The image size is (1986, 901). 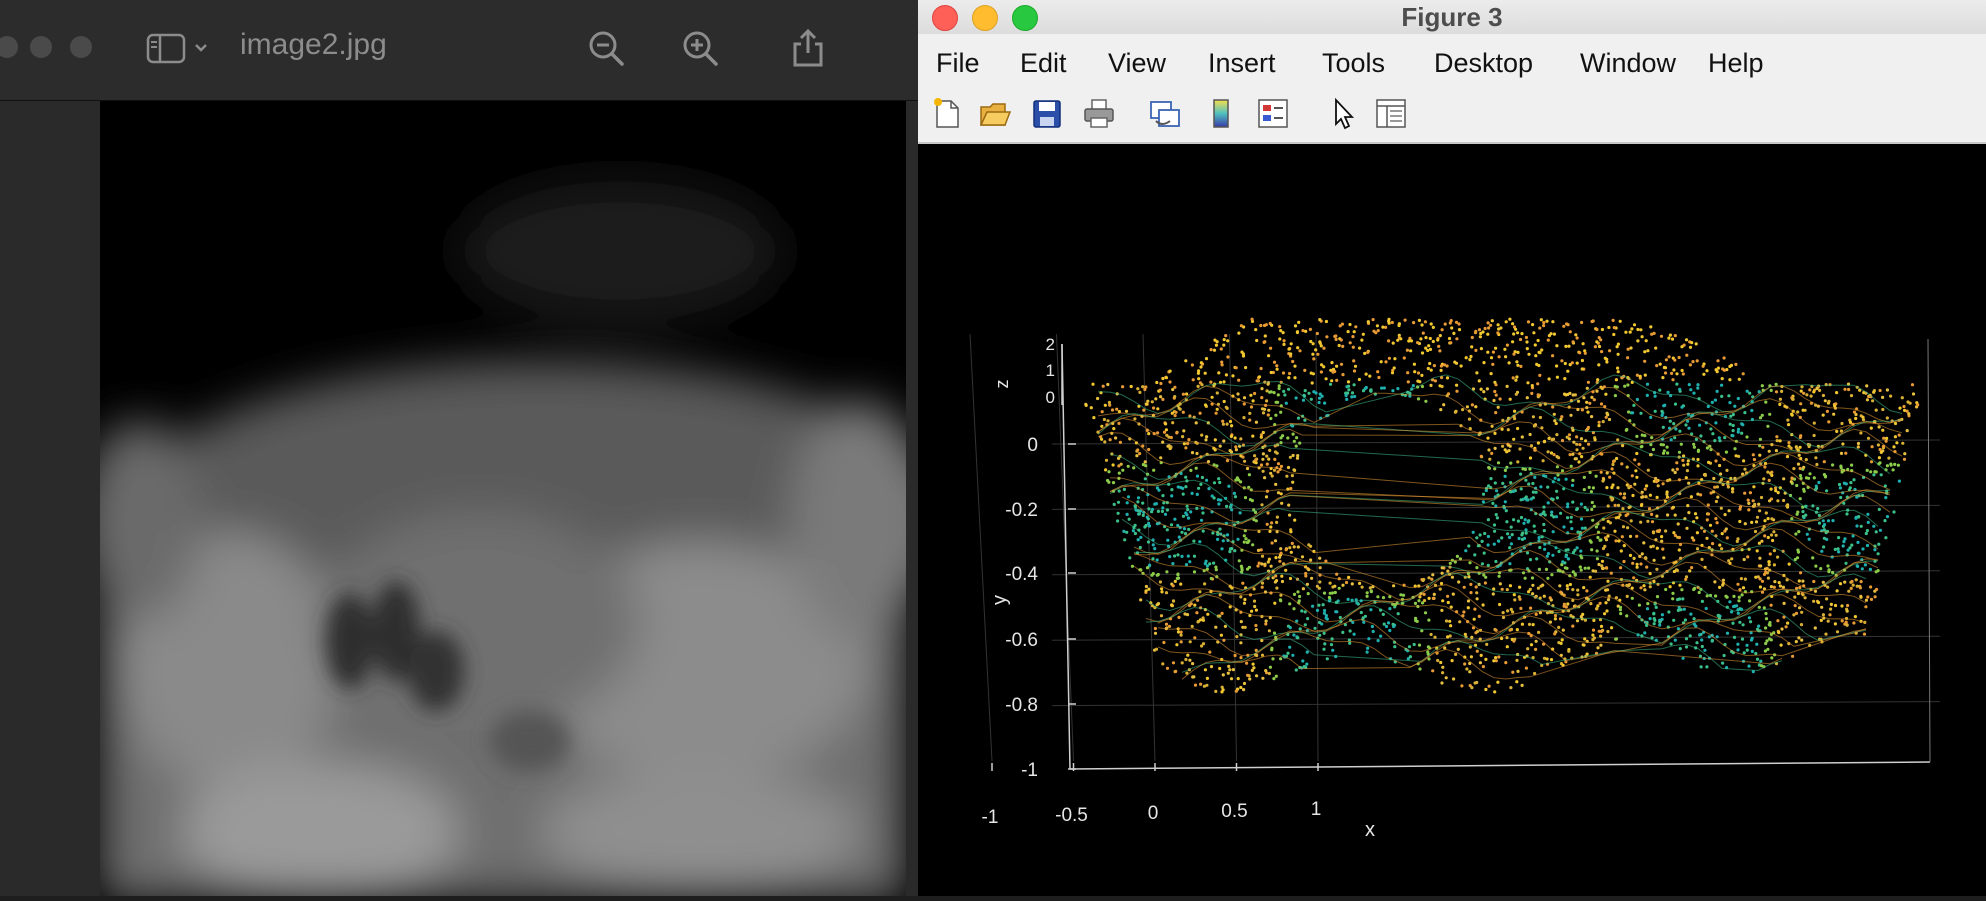 I want to click on menu-help: Help, so click(x=1736, y=63).